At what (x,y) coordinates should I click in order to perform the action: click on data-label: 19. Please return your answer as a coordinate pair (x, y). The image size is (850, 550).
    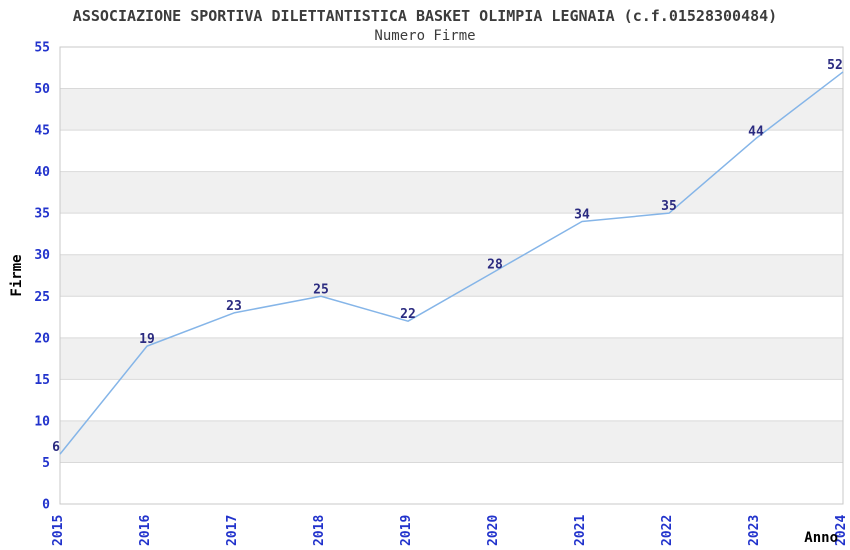
    Looking at the image, I should click on (147, 339).